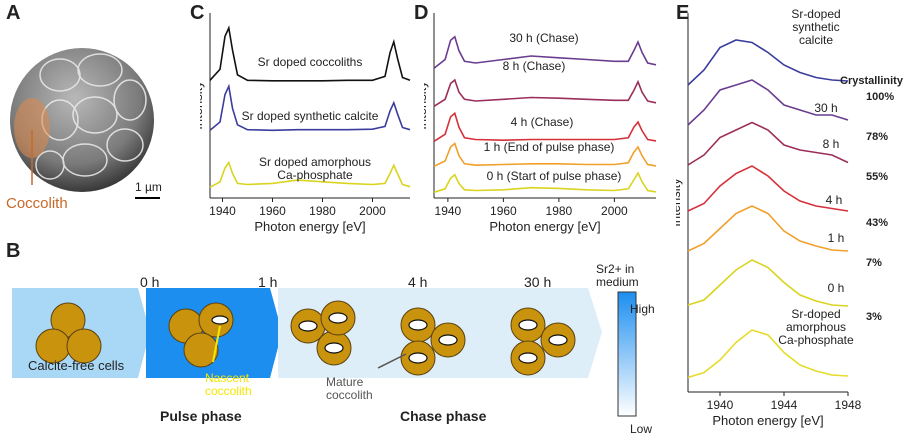 The width and height of the screenshot is (911, 444). I want to click on series-label: synthetic, so click(815, 27).